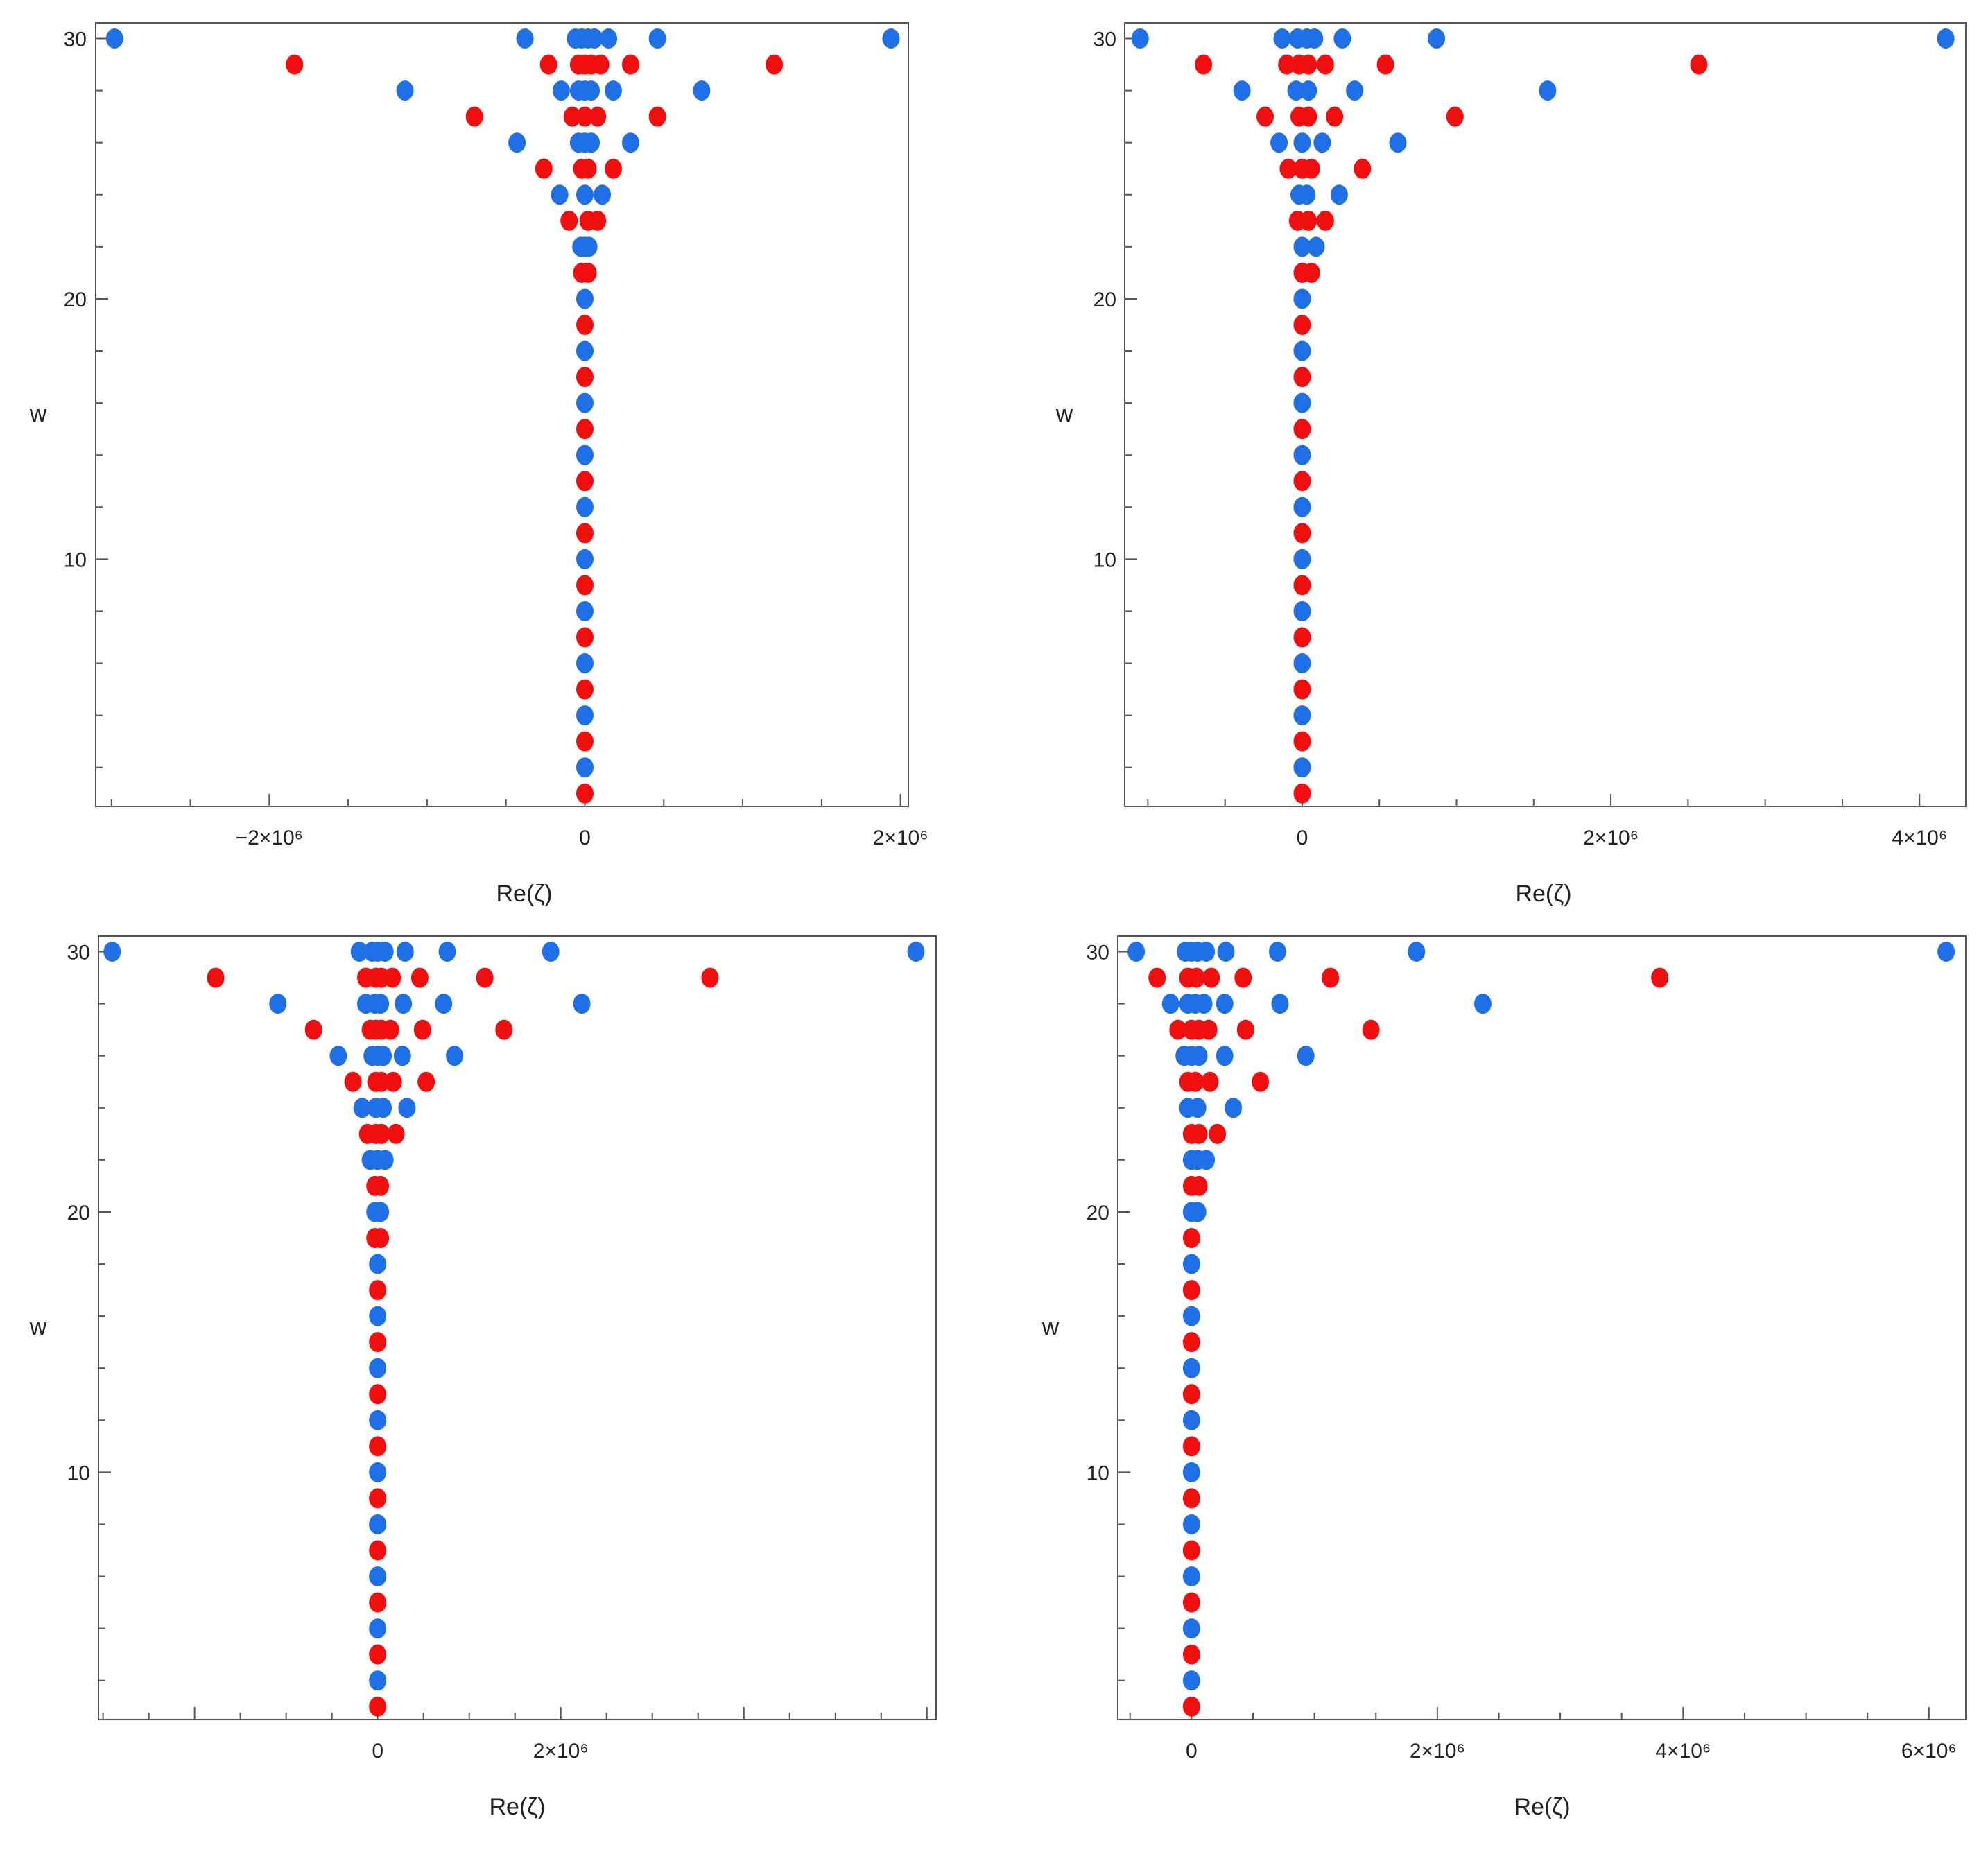  I want to click on x-tick-label: −2×10⁶, so click(269, 838).